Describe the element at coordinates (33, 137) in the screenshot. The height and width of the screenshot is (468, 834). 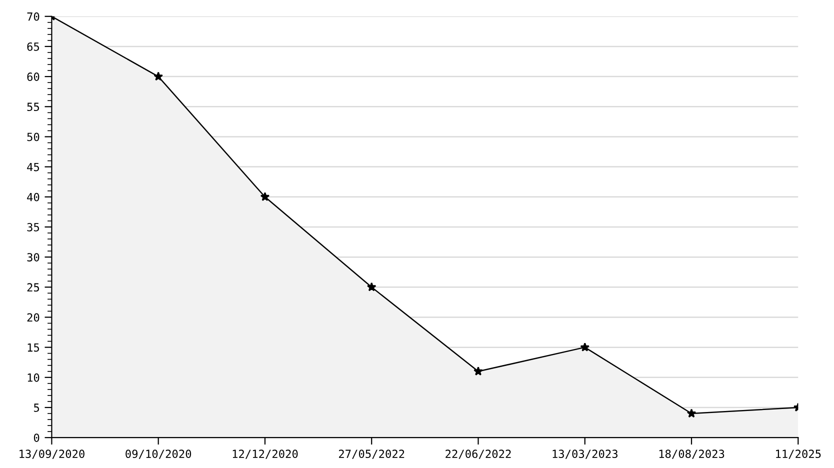
I see `y-tick-label: 50` at that location.